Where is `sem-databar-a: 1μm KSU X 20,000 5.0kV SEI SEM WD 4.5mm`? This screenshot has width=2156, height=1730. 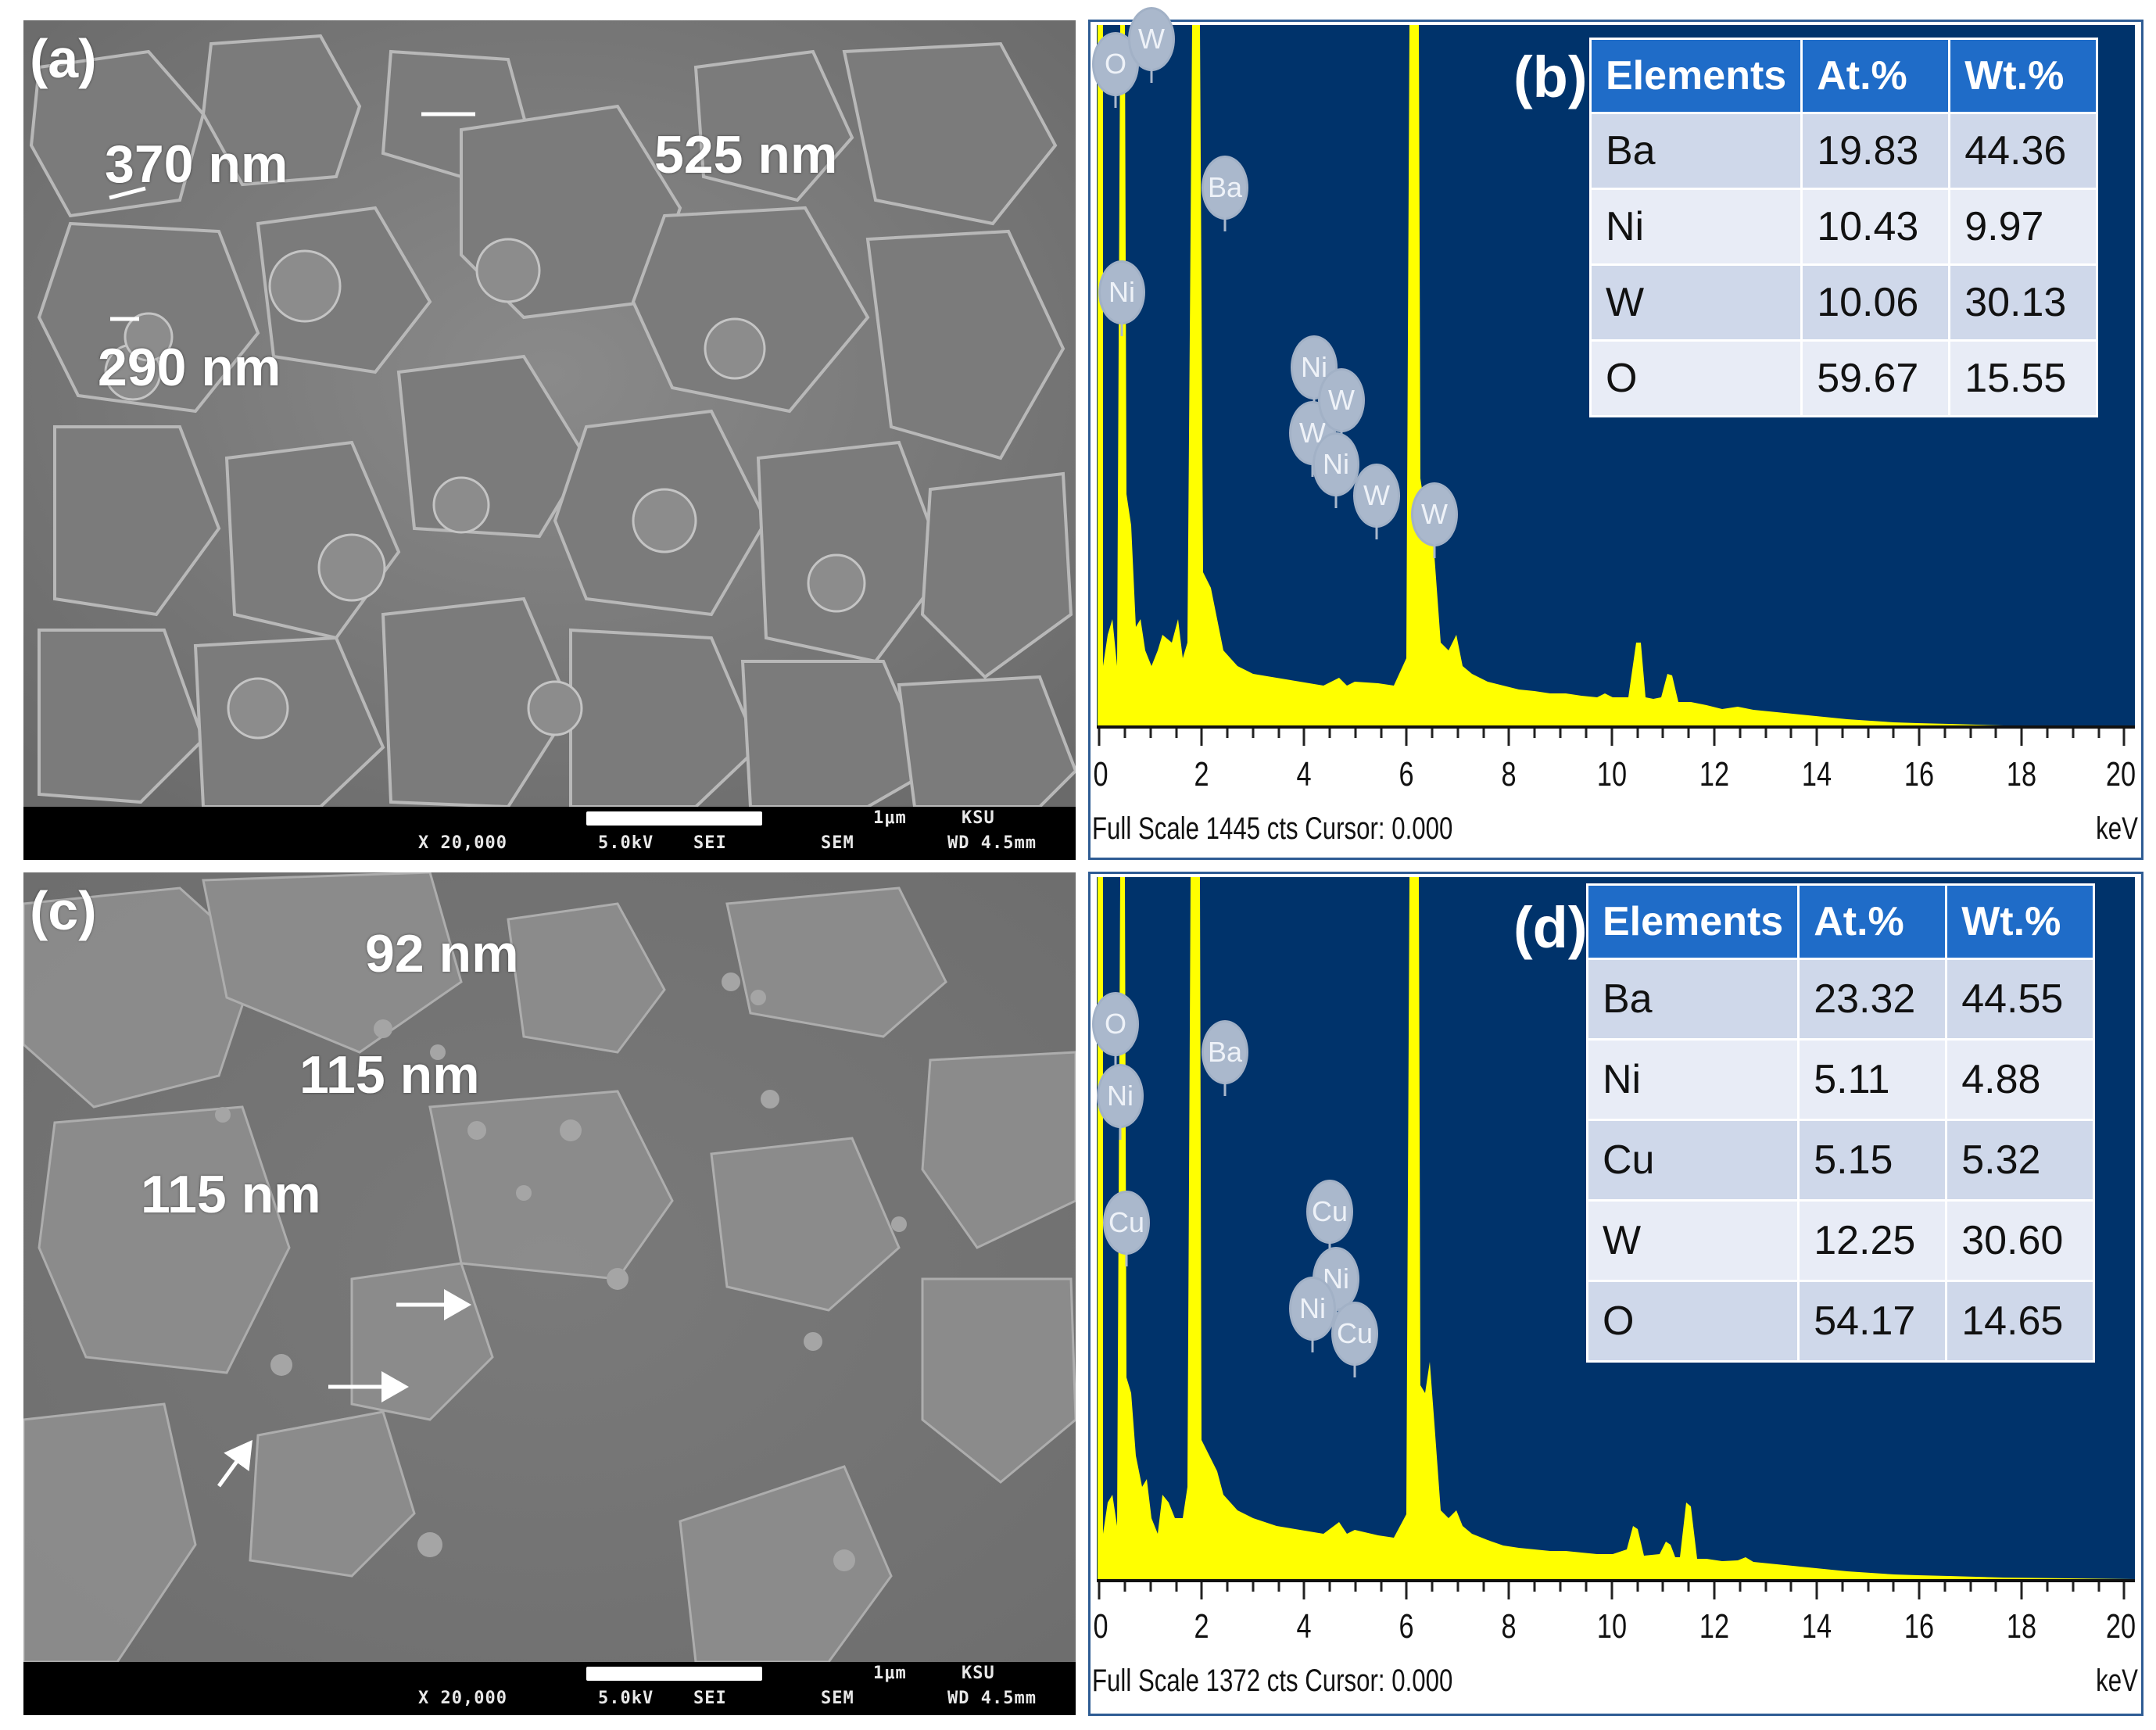 sem-databar-a: 1μm KSU X 20,000 5.0kV SEI SEM WD 4.5mm is located at coordinates (549, 833).